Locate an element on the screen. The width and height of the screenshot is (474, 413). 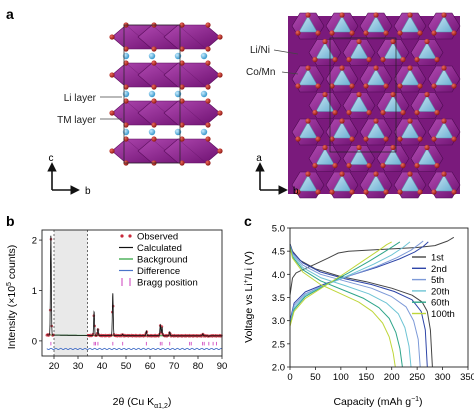
series-2nd-discharge is located at coordinates (358, 306).